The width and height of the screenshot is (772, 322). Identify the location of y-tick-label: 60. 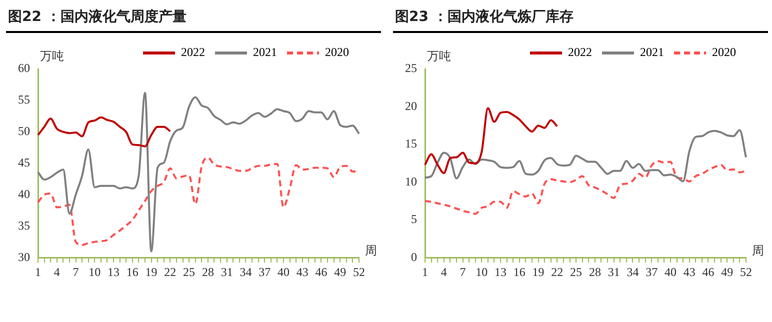
(24, 68).